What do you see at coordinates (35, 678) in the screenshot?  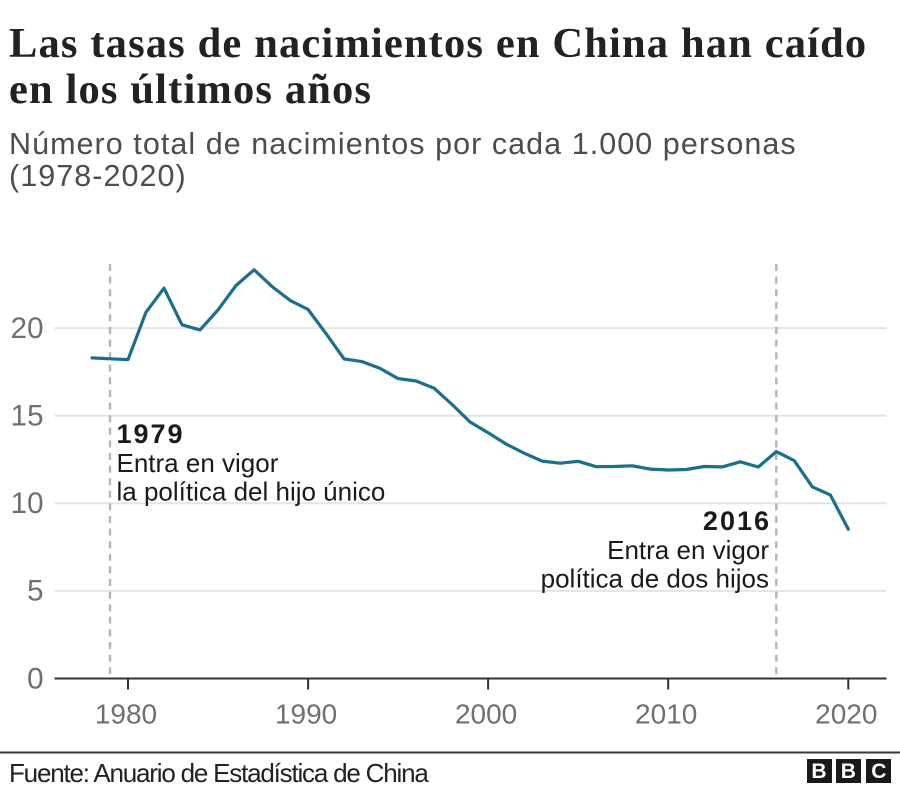 I see `svg-text: 0` at bounding box center [35, 678].